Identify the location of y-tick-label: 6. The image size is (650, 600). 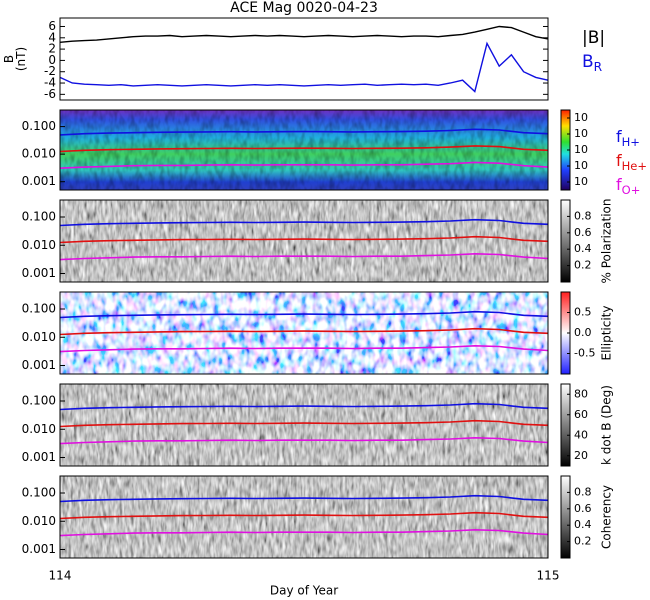
(52, 26).